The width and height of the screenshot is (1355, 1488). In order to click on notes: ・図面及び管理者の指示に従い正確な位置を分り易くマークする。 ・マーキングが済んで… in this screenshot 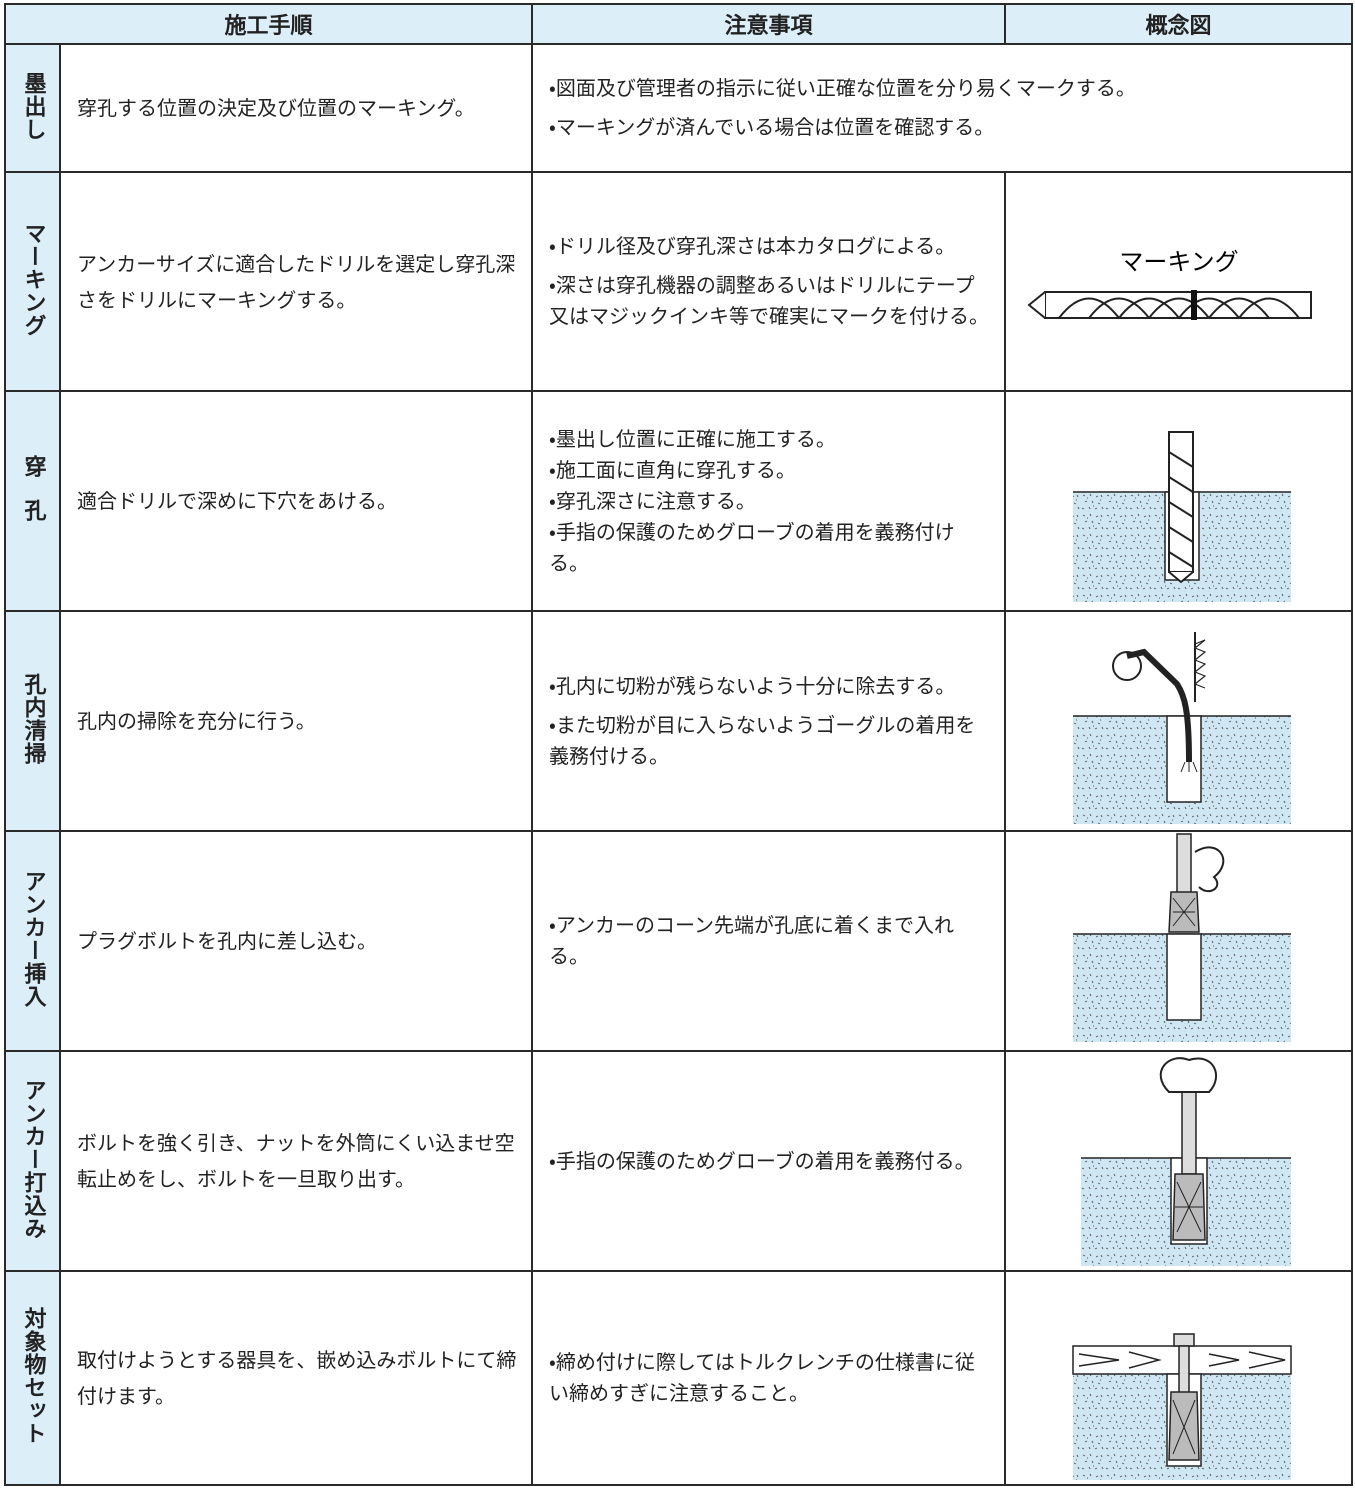, I will do `click(942, 108)`.